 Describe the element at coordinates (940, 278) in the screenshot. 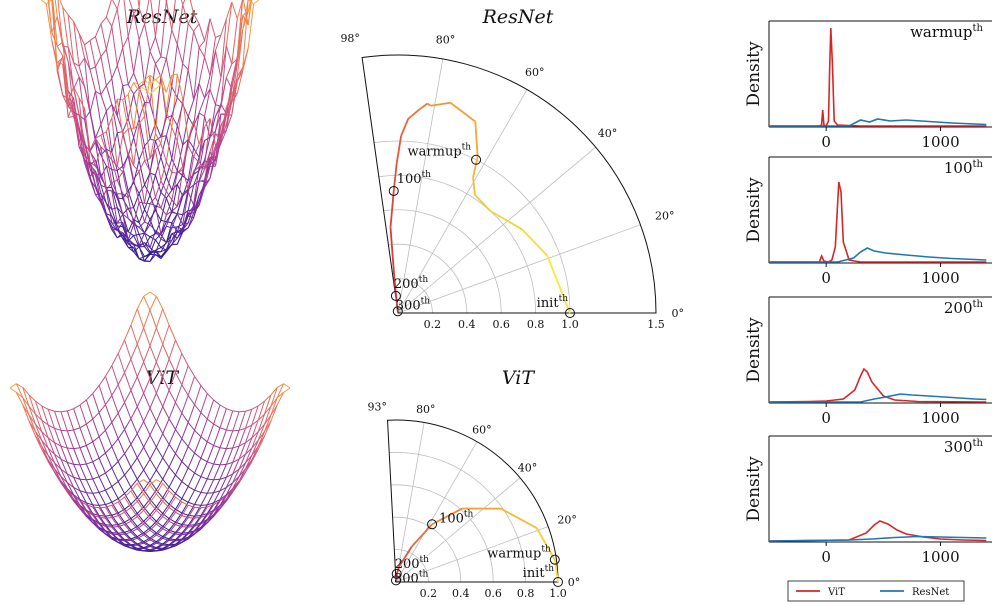

I see `density-x-tick-label: 1000` at that location.